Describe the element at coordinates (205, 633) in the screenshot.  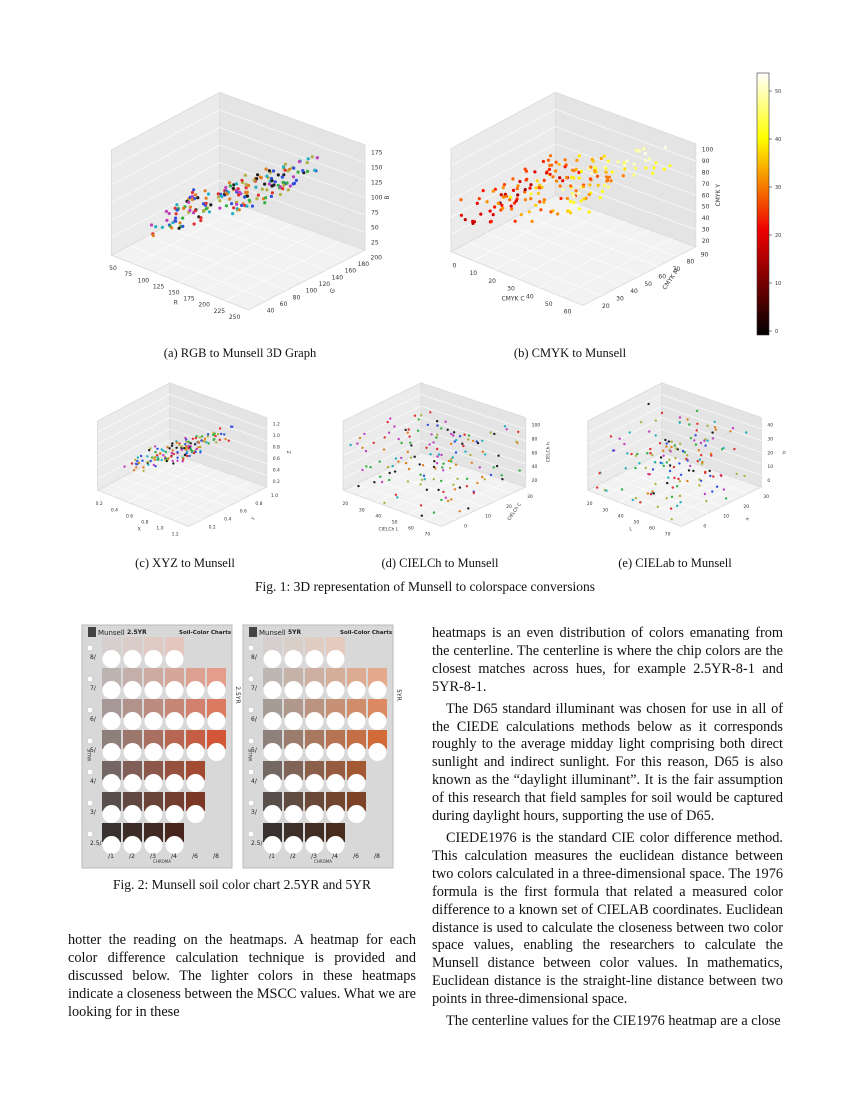
I see `chart-title: Soil-Color Charts` at that location.